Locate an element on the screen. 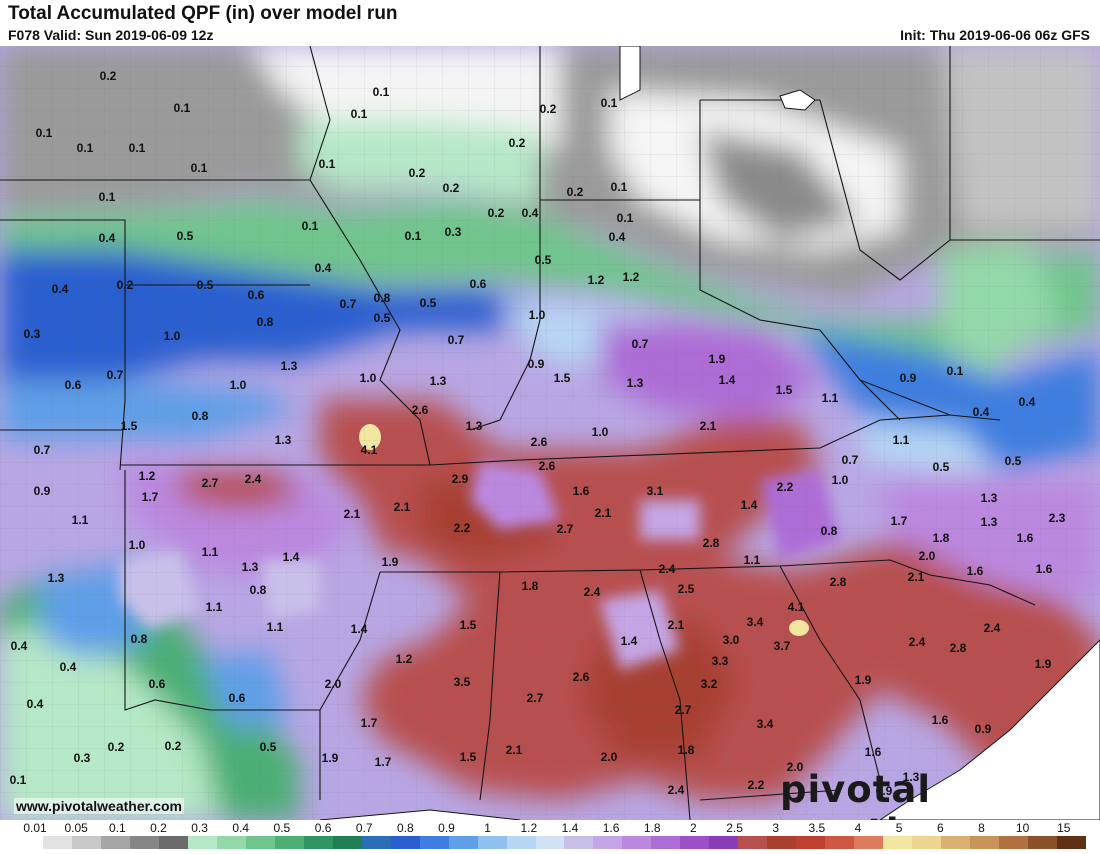 This screenshot has height=854, width=1100. legend-tick: 10 is located at coordinates (1022, 828).